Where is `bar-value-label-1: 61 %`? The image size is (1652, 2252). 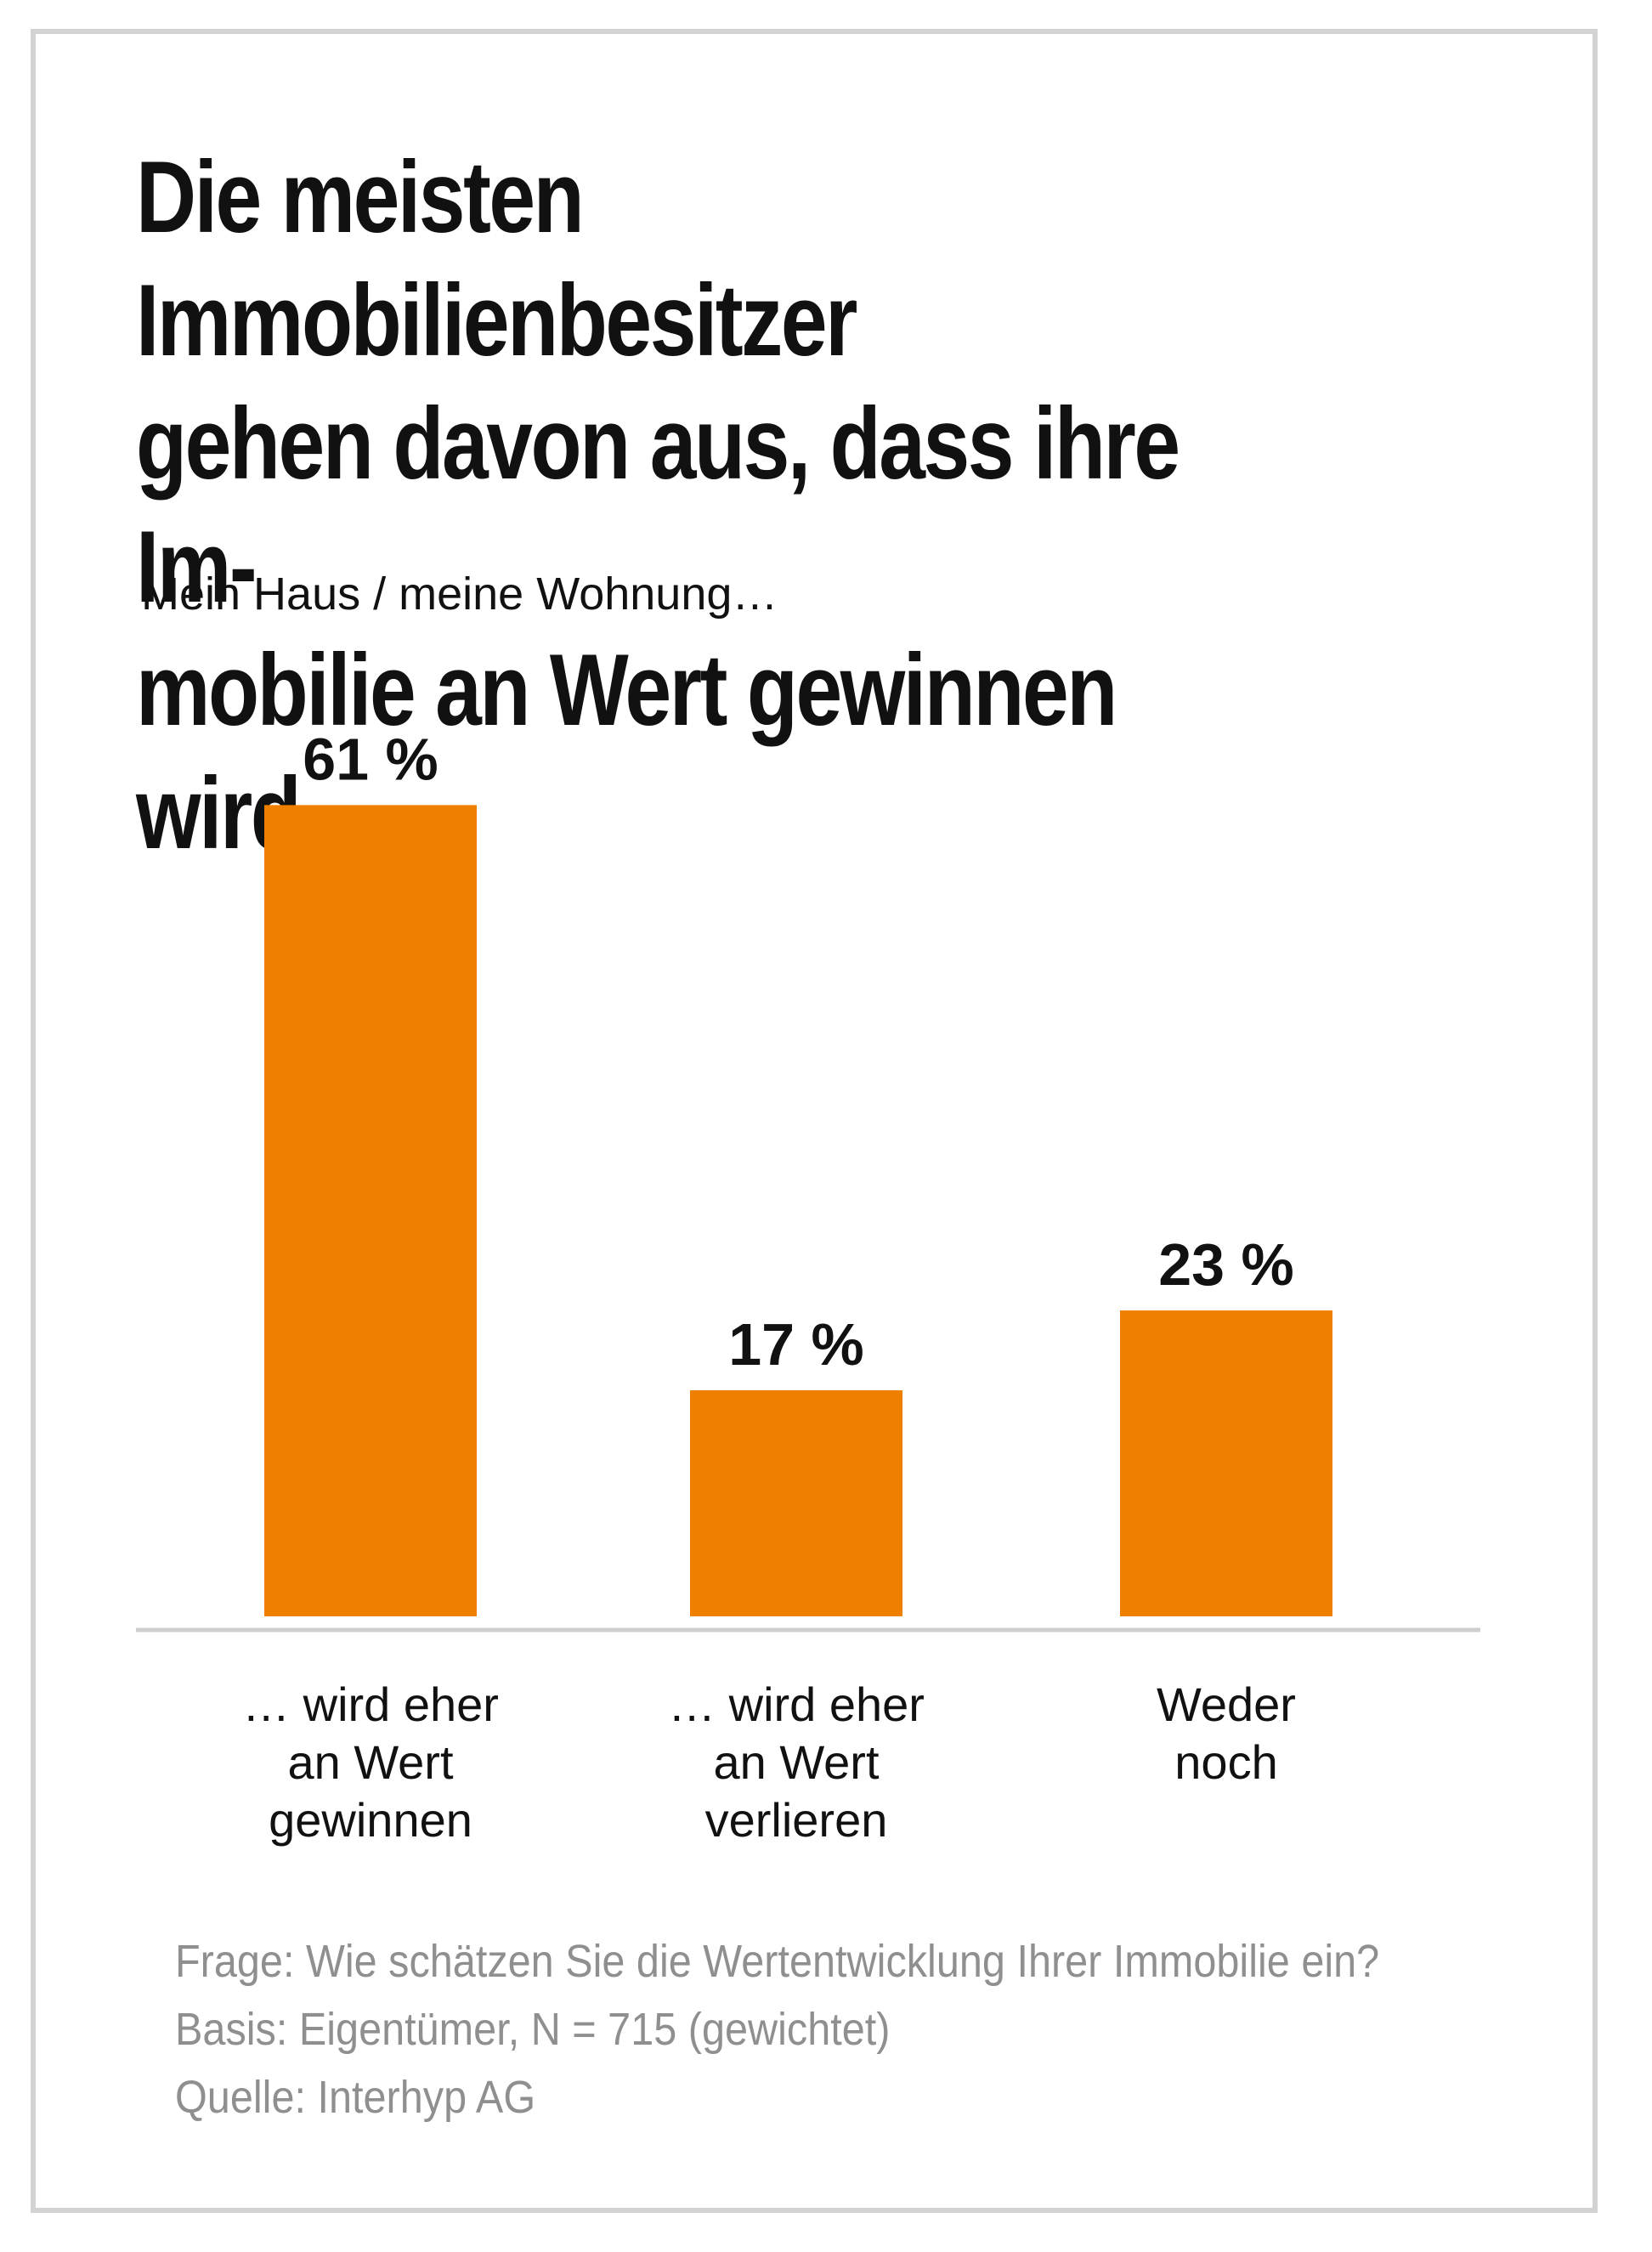 bar-value-label-1: 61 % is located at coordinates (370, 759).